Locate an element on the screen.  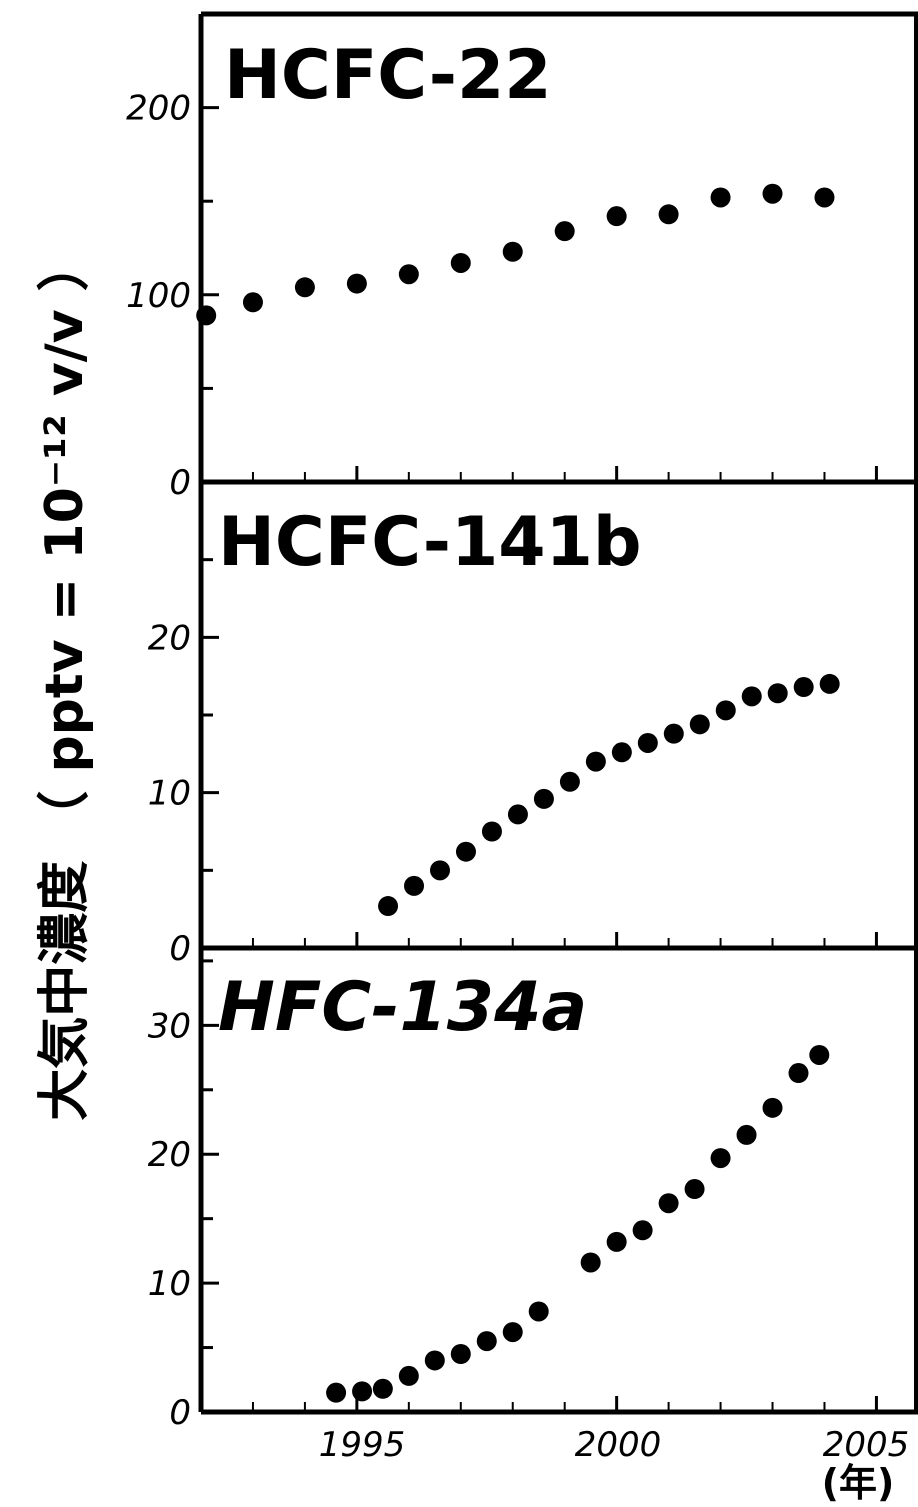
y-axis-label: 大気中濃度 （ pptv = 10⁻¹² v/v ） is located at coordinates (65, 680).